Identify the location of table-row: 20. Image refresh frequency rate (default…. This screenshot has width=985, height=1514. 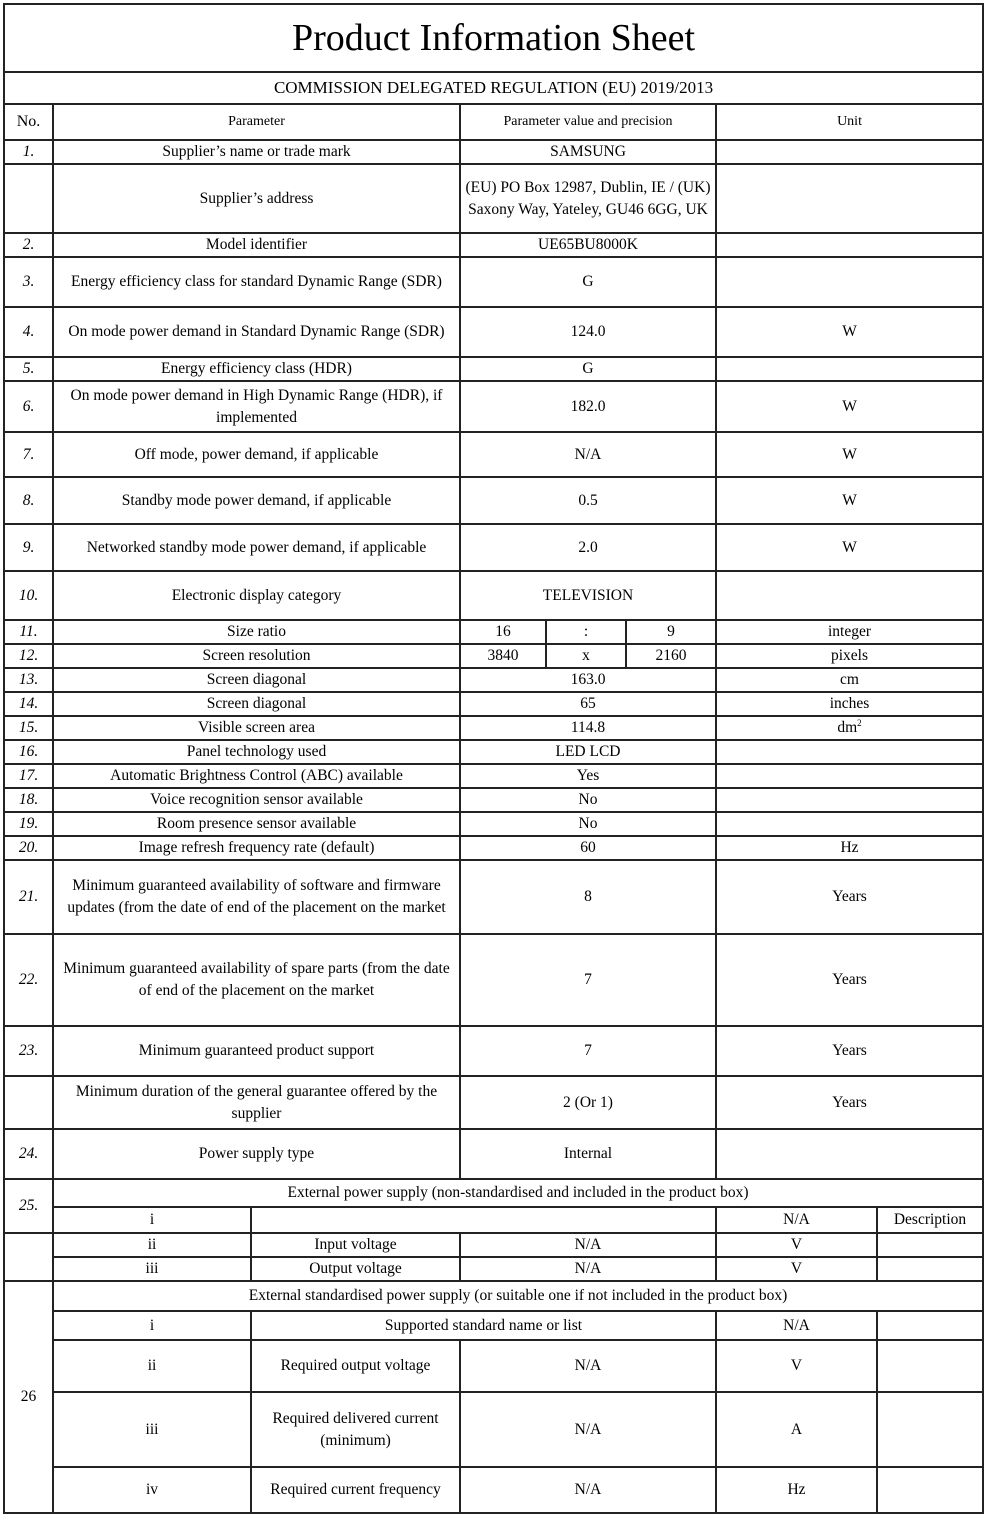
(494, 848).